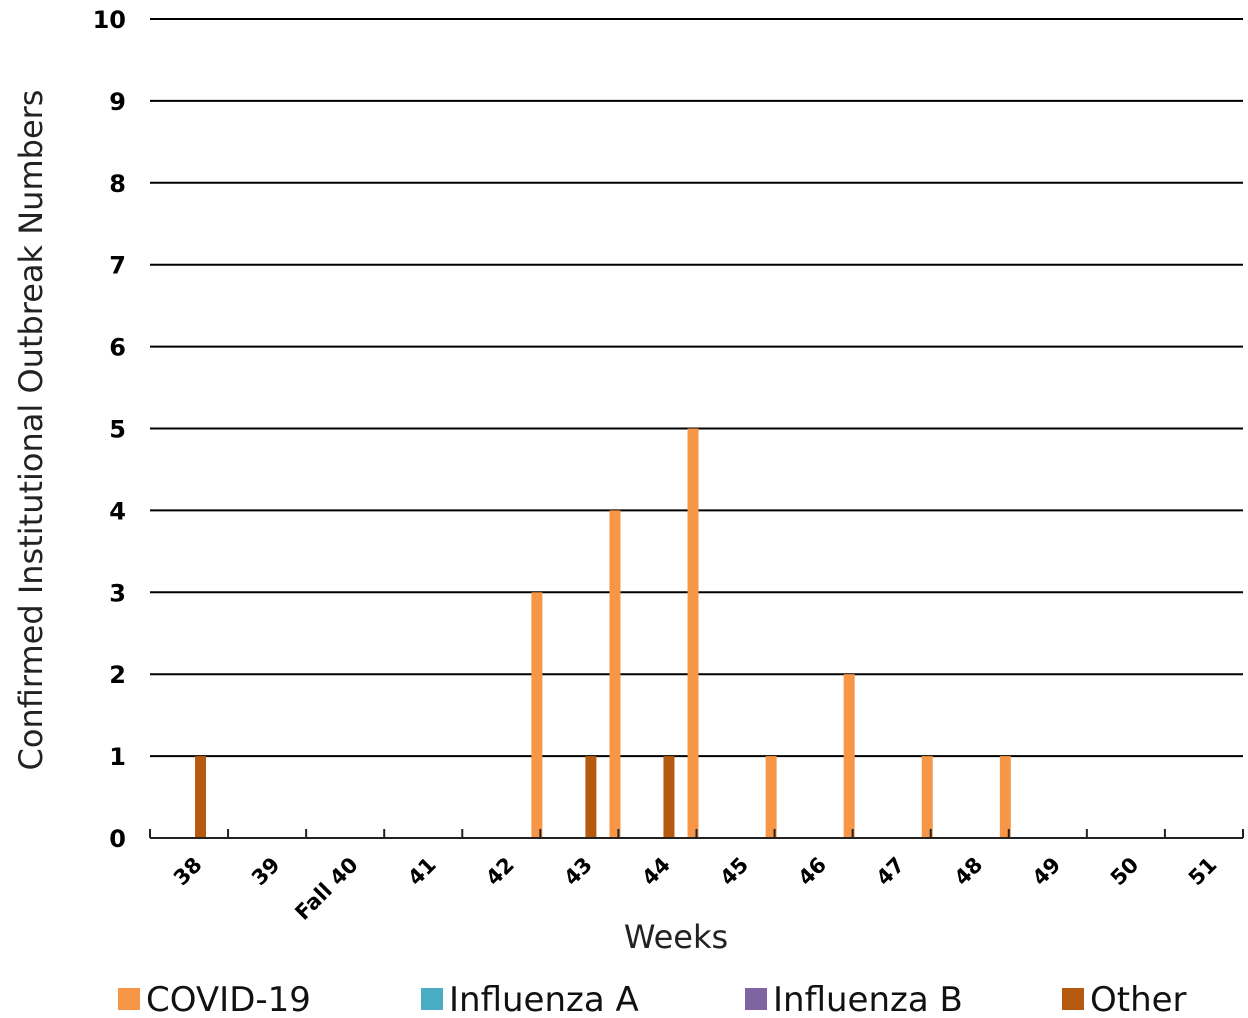  Describe the element at coordinates (117, 839) in the screenshot. I see `y-tick-label: 0` at that location.